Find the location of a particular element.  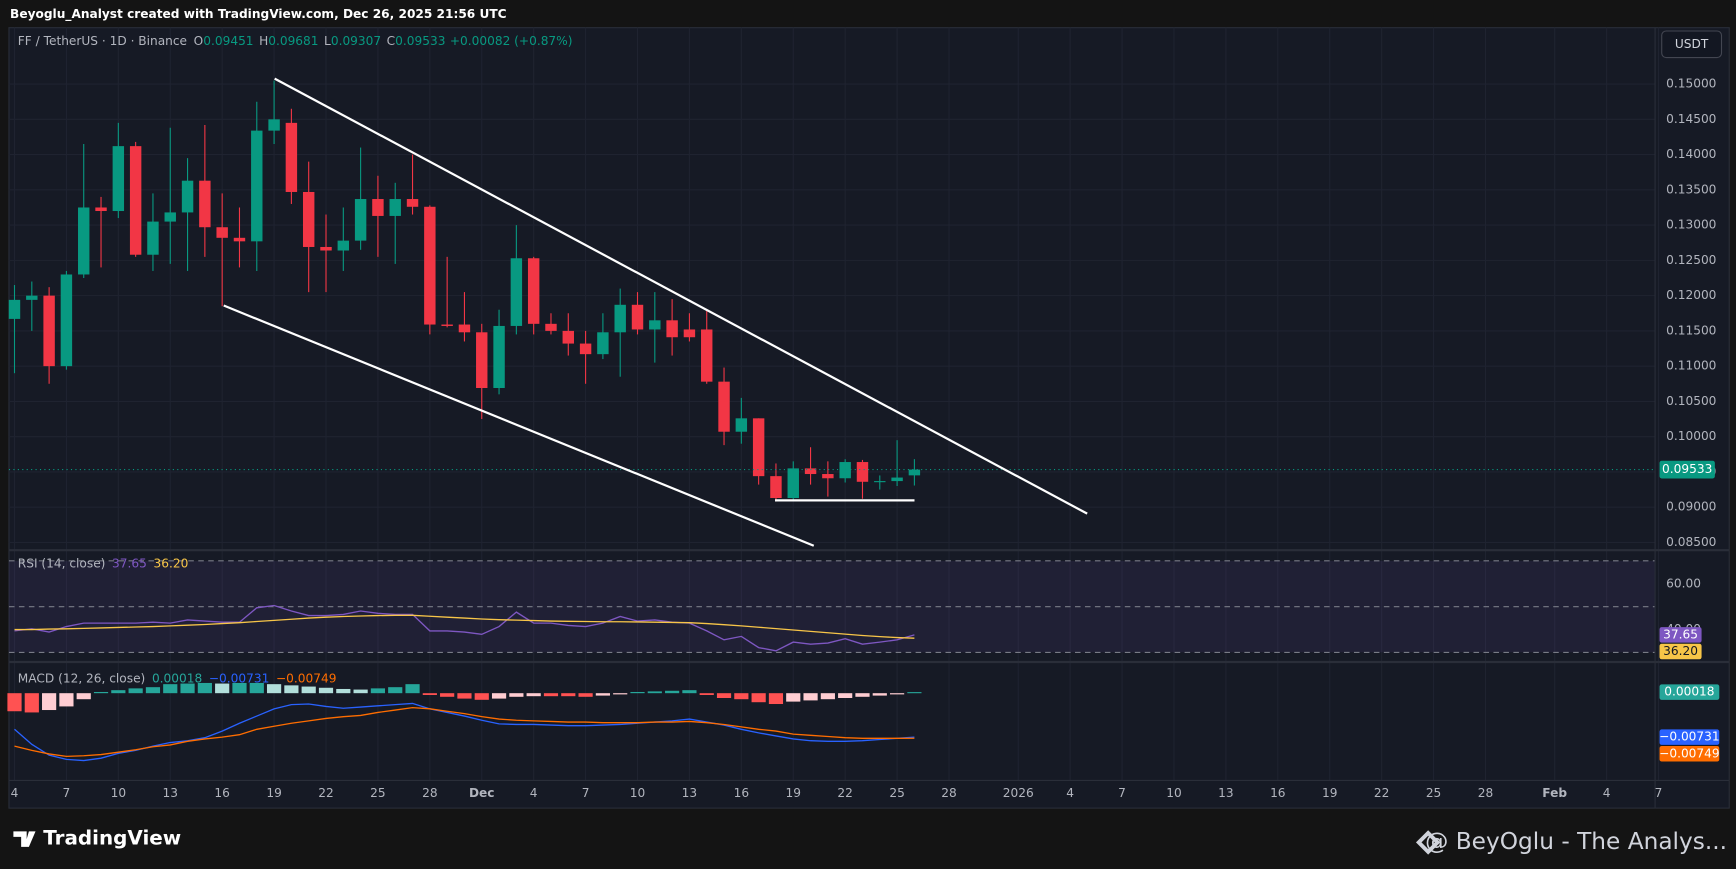

rsi-legend: RSI (14, close) 37.65 36.20 is located at coordinates (103, 563).